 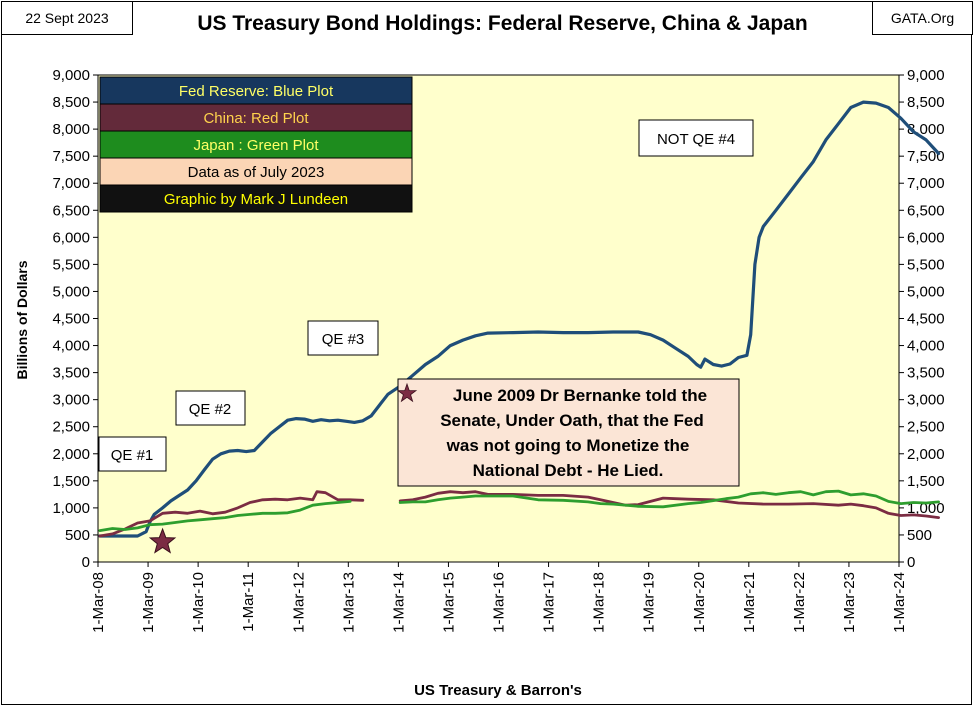 What do you see at coordinates (549, 602) in the screenshot?
I see `x-tick-label: 1-Mar-17` at bounding box center [549, 602].